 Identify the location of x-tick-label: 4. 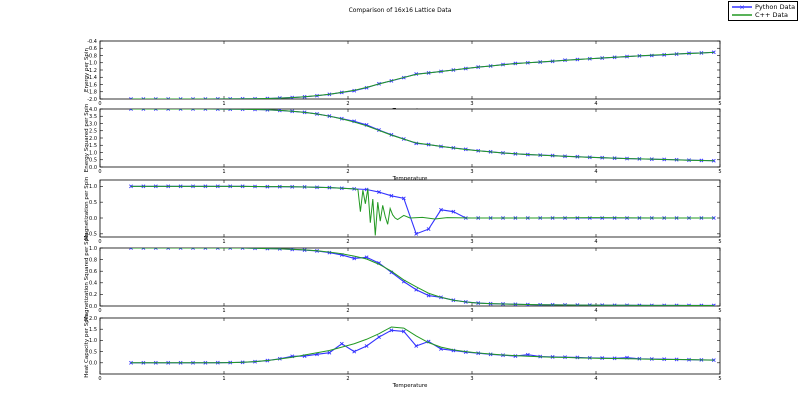
(595, 242).